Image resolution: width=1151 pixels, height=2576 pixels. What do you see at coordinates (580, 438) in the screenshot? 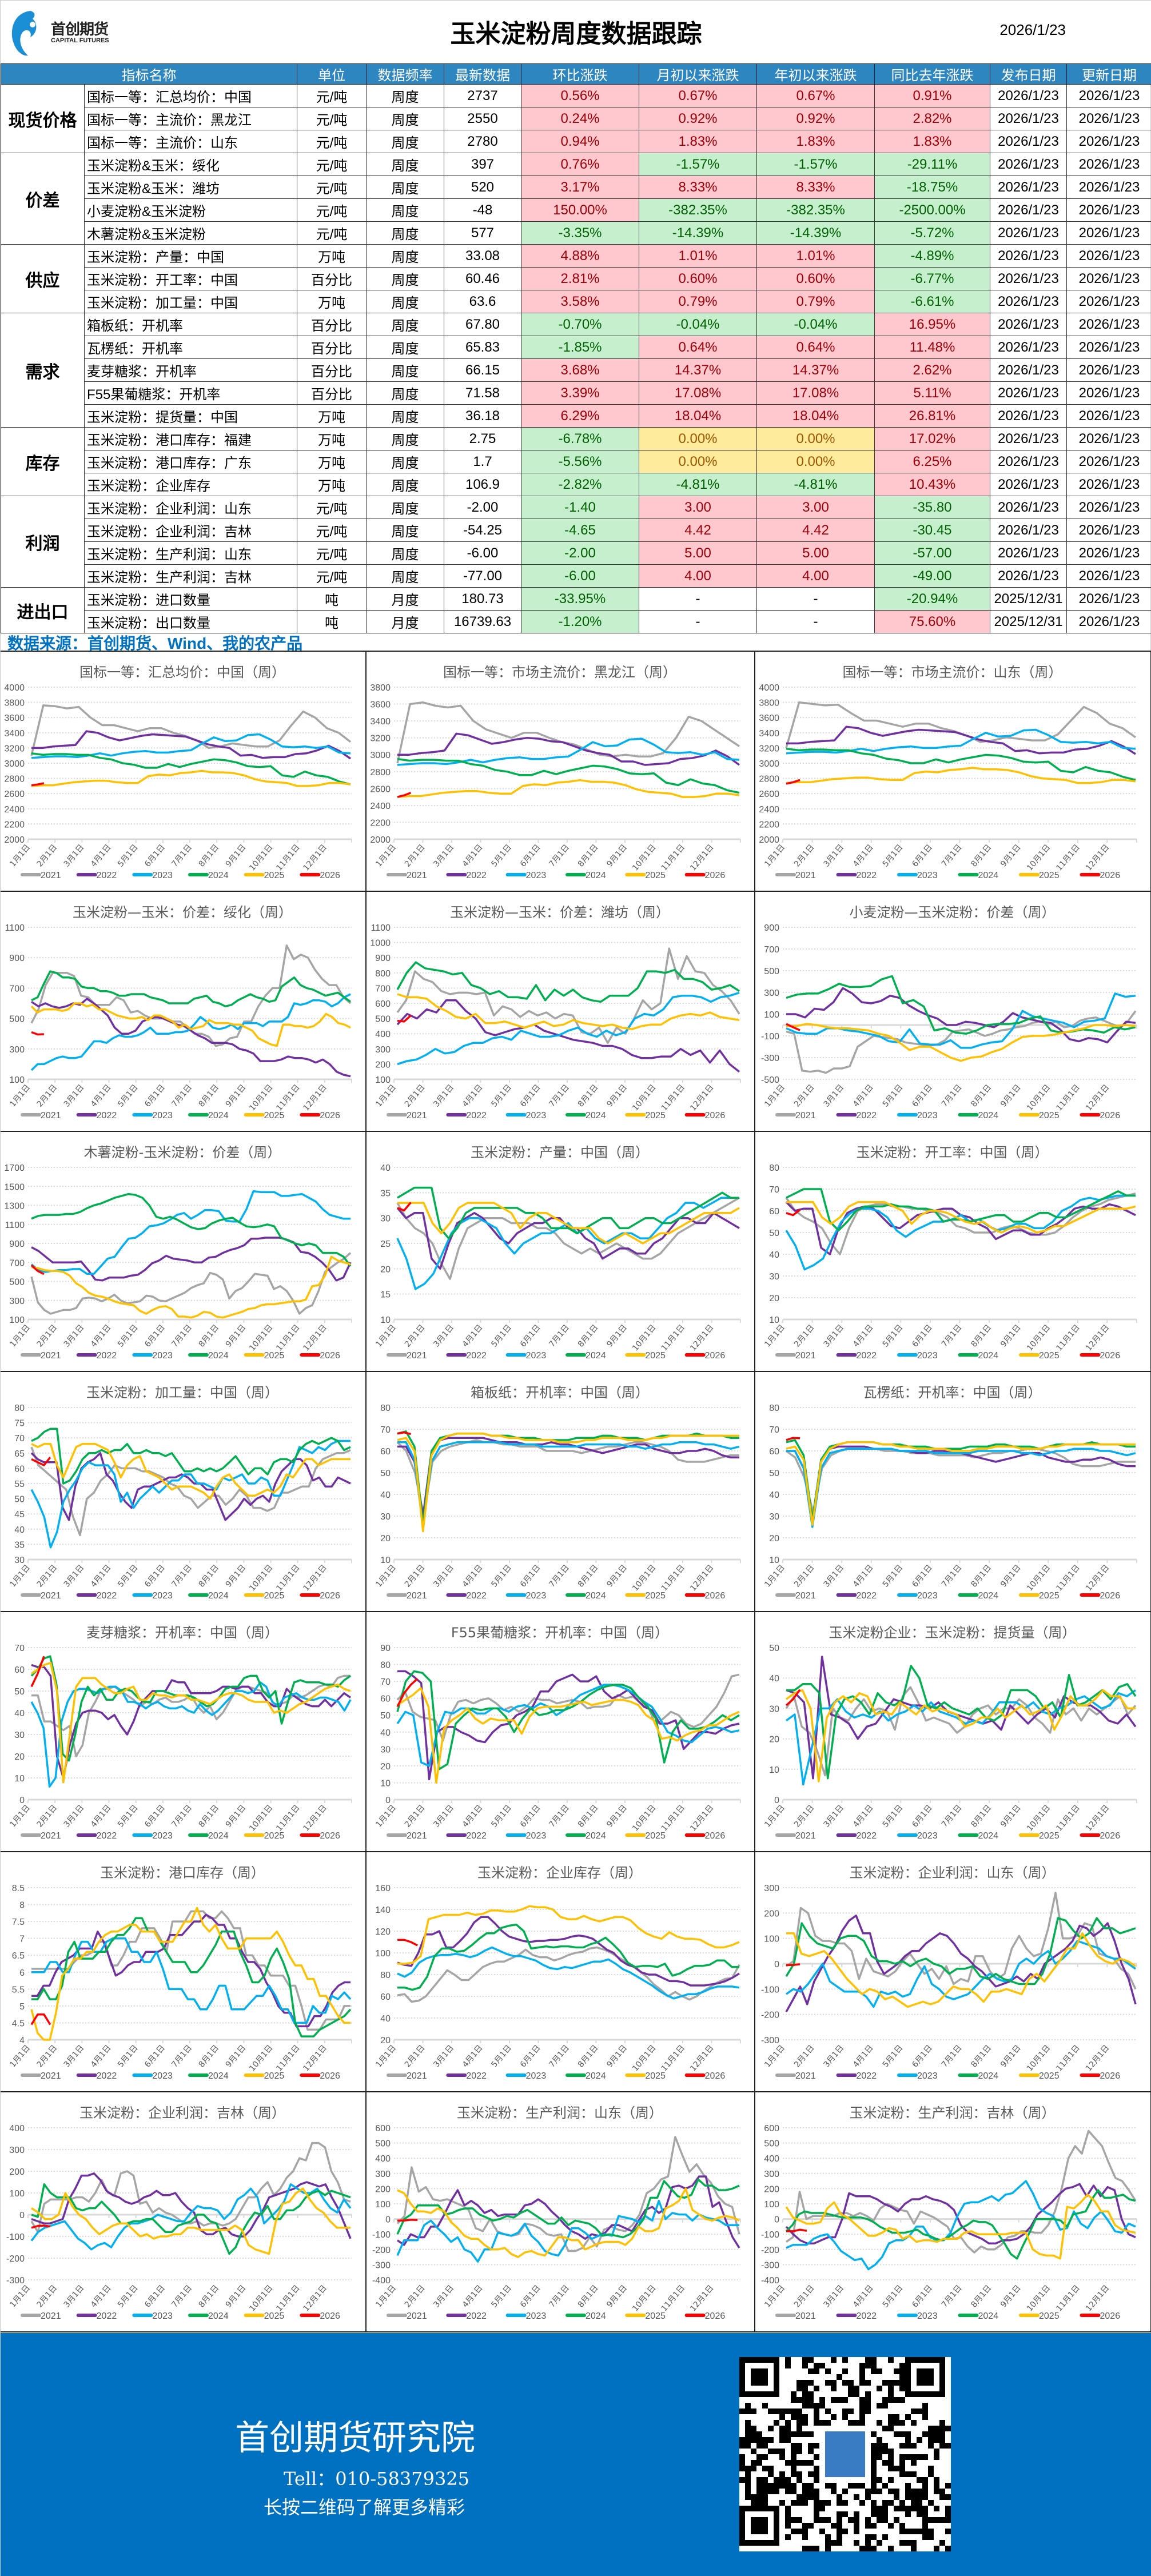
I see `wow-change: -6.78%` at bounding box center [580, 438].